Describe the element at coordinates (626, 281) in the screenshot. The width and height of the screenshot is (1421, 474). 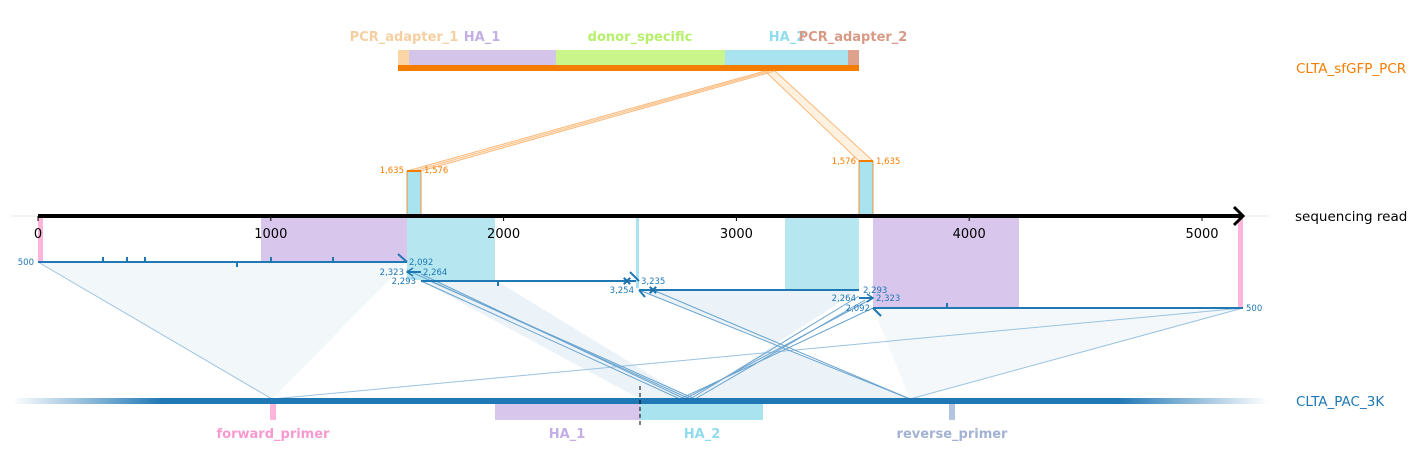
I see `cross-mark-1: ✕` at that location.